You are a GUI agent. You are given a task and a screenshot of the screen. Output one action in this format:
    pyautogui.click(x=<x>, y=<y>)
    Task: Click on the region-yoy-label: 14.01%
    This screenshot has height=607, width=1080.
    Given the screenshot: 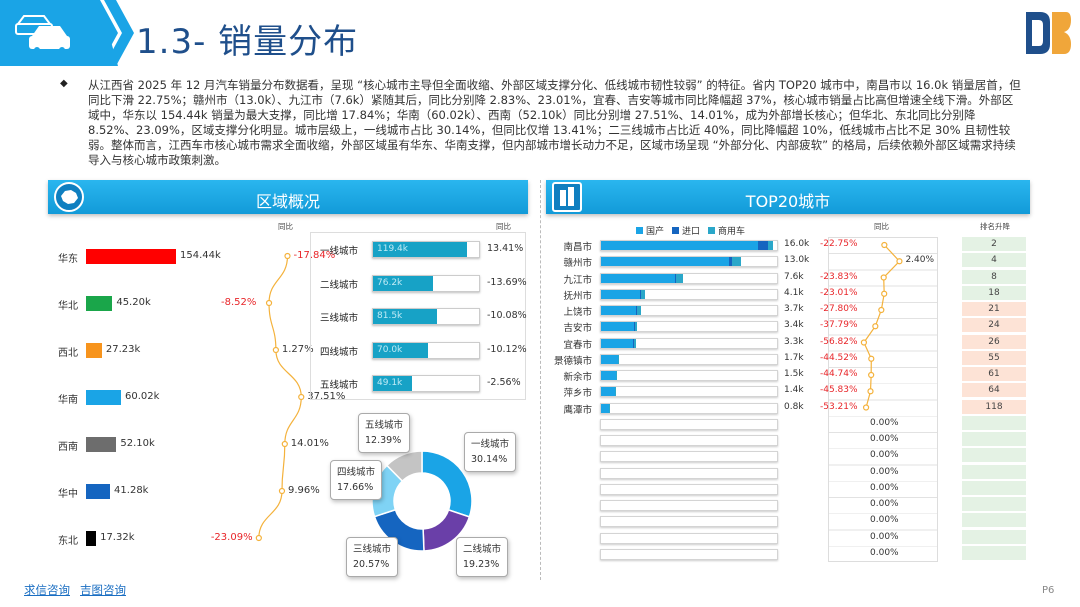 What is the action you would take?
    pyautogui.click(x=309, y=443)
    